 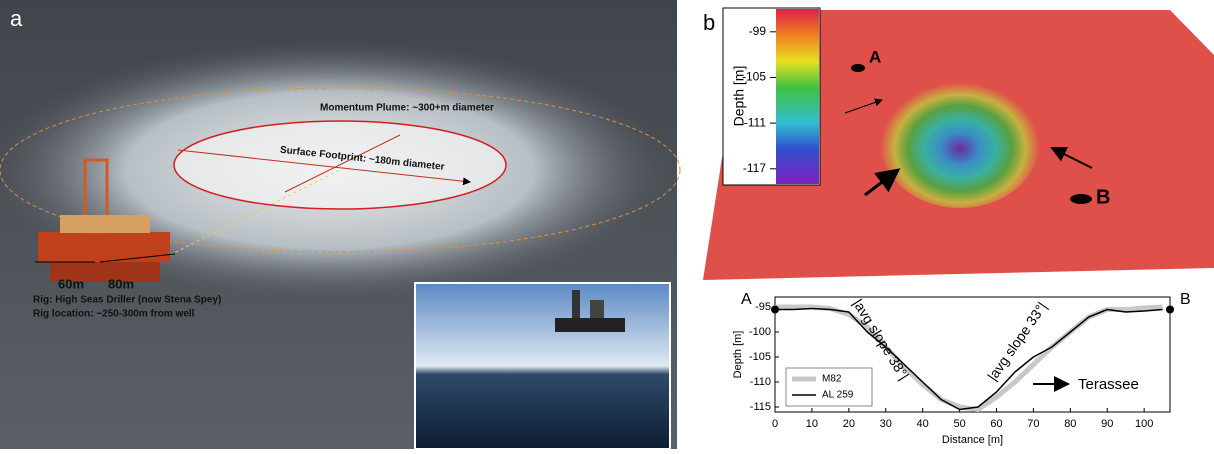 What do you see at coordinates (1185, 299) in the screenshot?
I see `endpoint-label: B` at bounding box center [1185, 299].